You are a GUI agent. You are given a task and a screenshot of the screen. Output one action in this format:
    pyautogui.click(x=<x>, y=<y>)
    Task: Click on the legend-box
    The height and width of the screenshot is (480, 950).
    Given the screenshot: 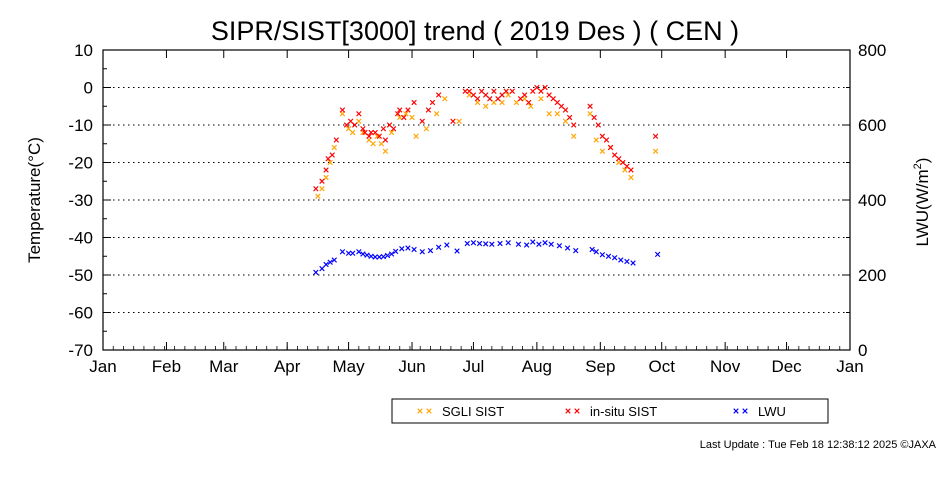 What is the action you would take?
    pyautogui.click(x=610, y=411)
    